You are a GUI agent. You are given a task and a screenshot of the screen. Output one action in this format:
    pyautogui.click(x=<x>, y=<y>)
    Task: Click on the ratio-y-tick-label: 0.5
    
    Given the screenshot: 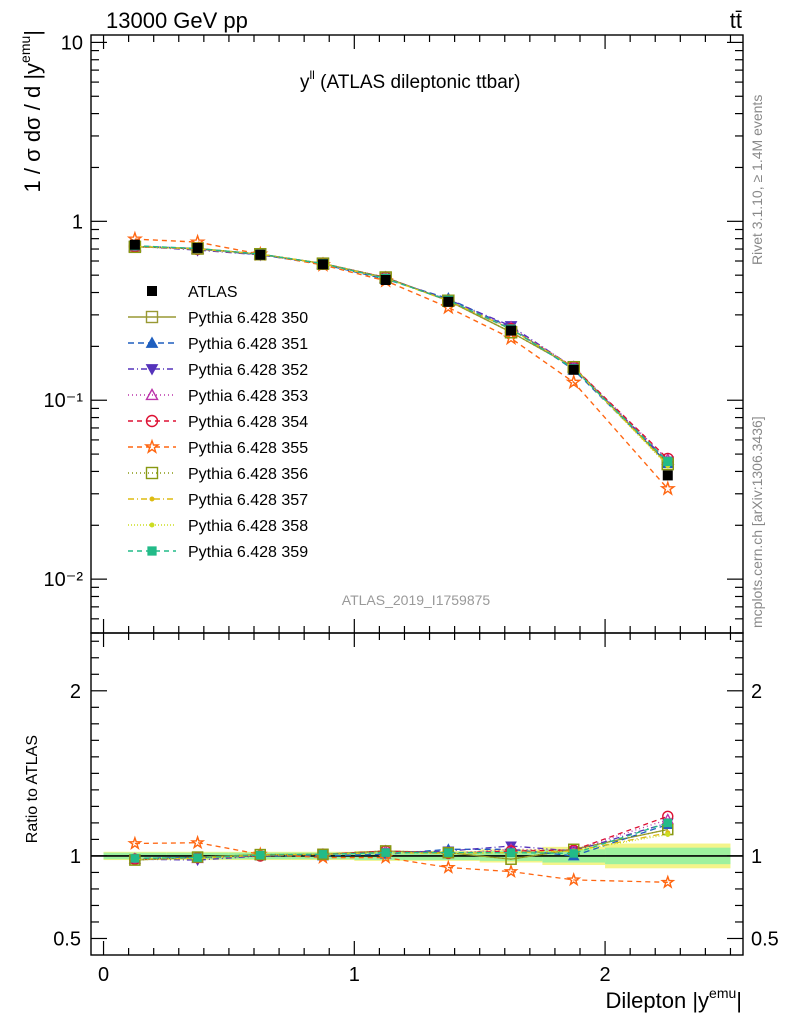 What is the action you would take?
    pyautogui.click(x=67, y=939)
    